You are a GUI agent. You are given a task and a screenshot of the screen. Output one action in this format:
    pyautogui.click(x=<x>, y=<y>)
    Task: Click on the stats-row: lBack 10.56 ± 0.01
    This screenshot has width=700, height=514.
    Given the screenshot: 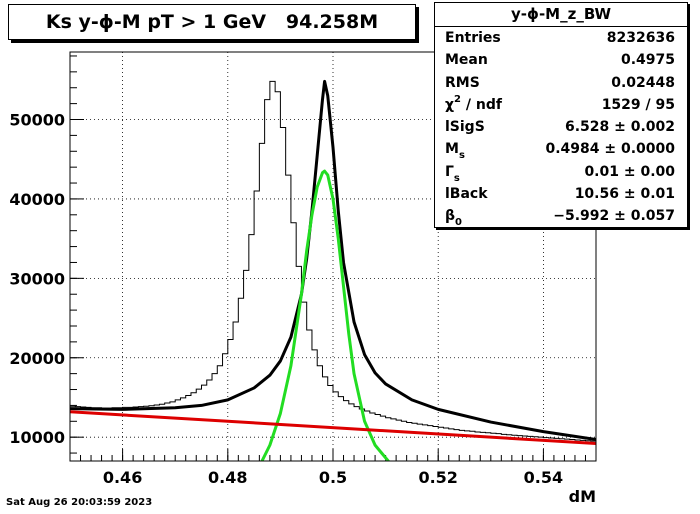 What is the action you would take?
    pyautogui.click(x=561, y=194)
    